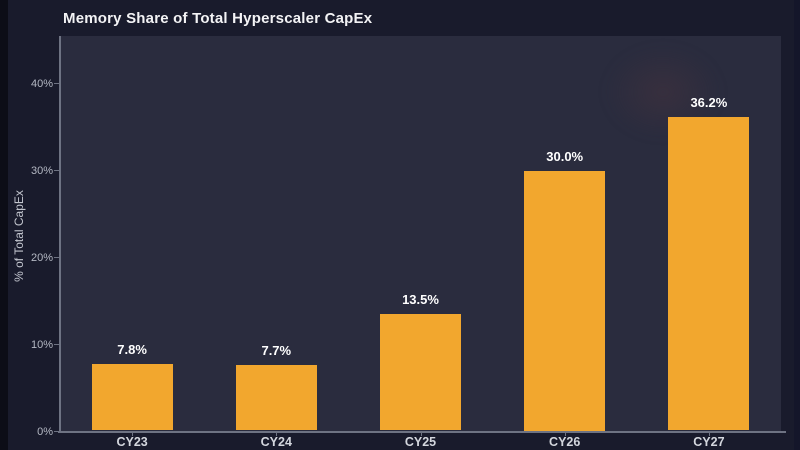 This screenshot has width=800, height=450. I want to click on bar-value-label: 30.0%, so click(565, 156).